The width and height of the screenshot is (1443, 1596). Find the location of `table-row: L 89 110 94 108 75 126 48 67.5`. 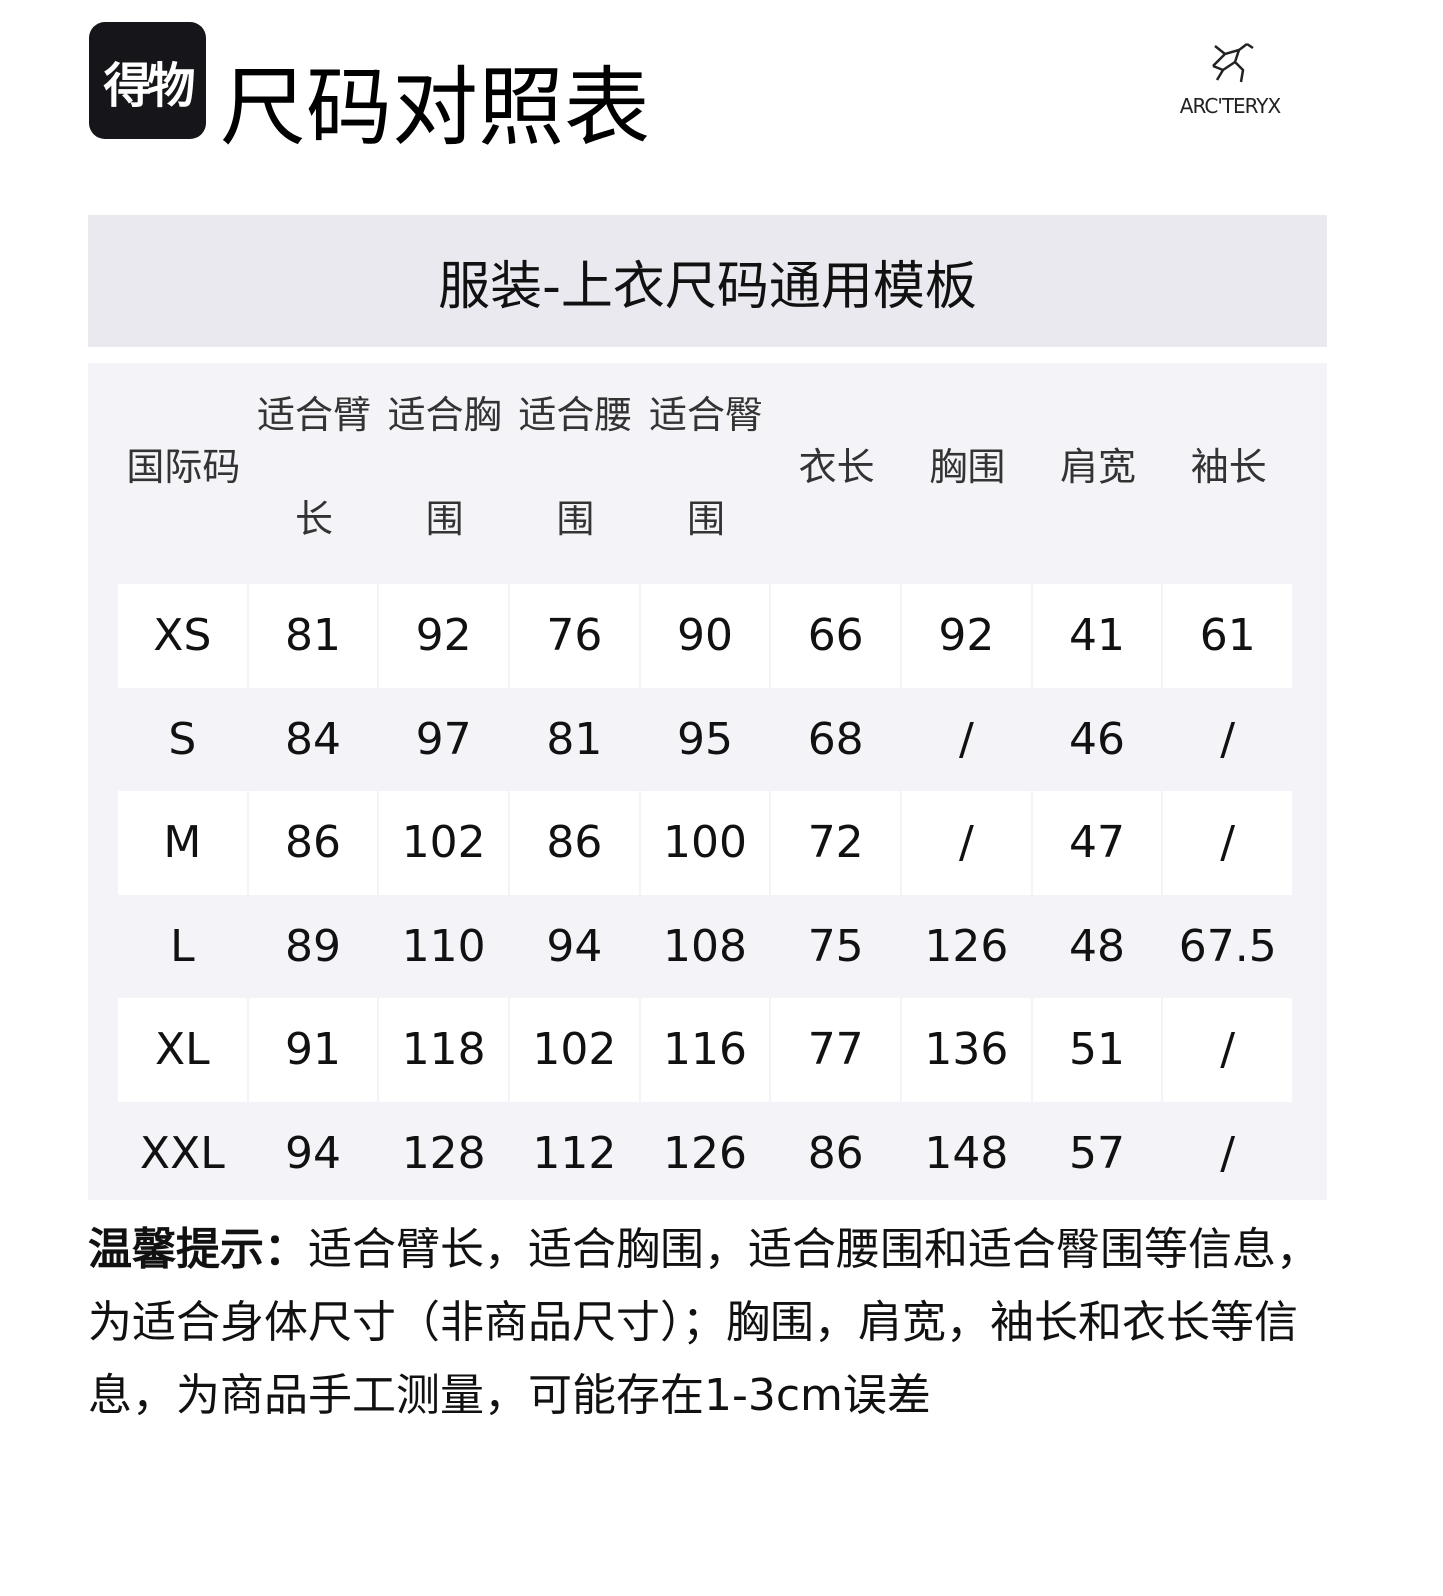

table-row: L 89 110 94 108 75 126 48 67.5 is located at coordinates (706, 947).